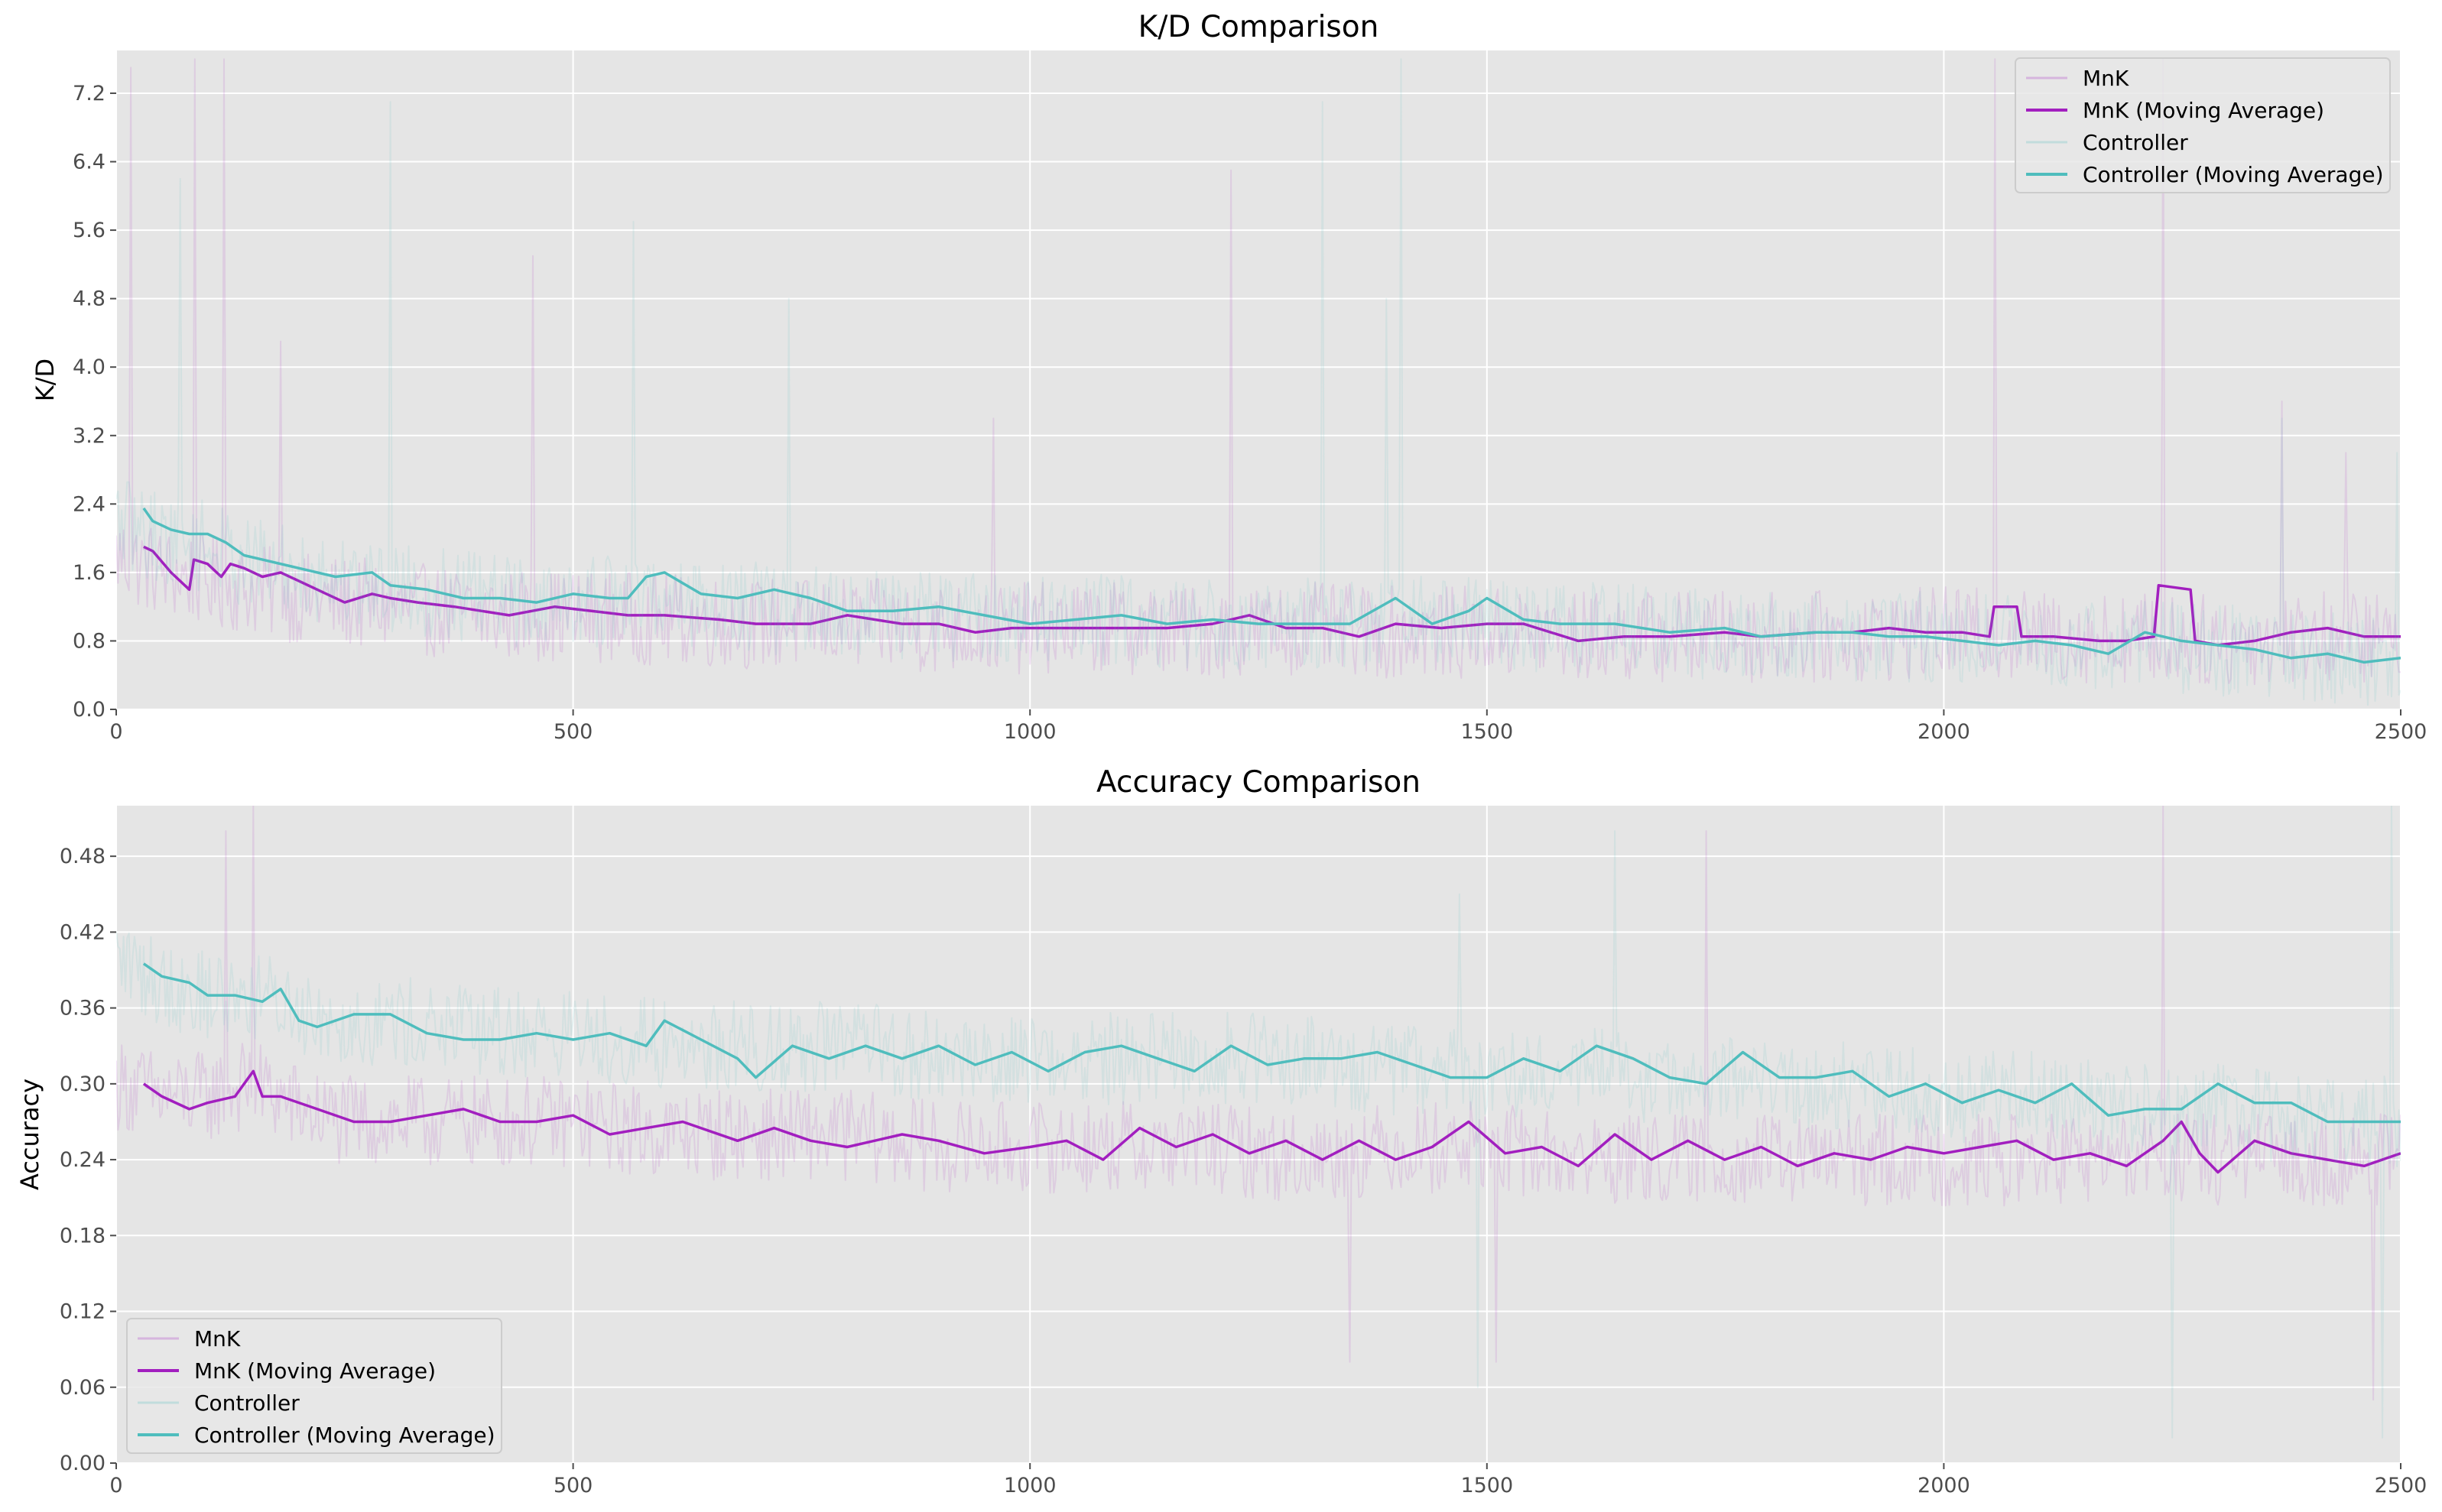 This screenshot has width=2442, height=1512. What do you see at coordinates (90, 504) in the screenshot?
I see `y-tick-label: 2.4` at bounding box center [90, 504].